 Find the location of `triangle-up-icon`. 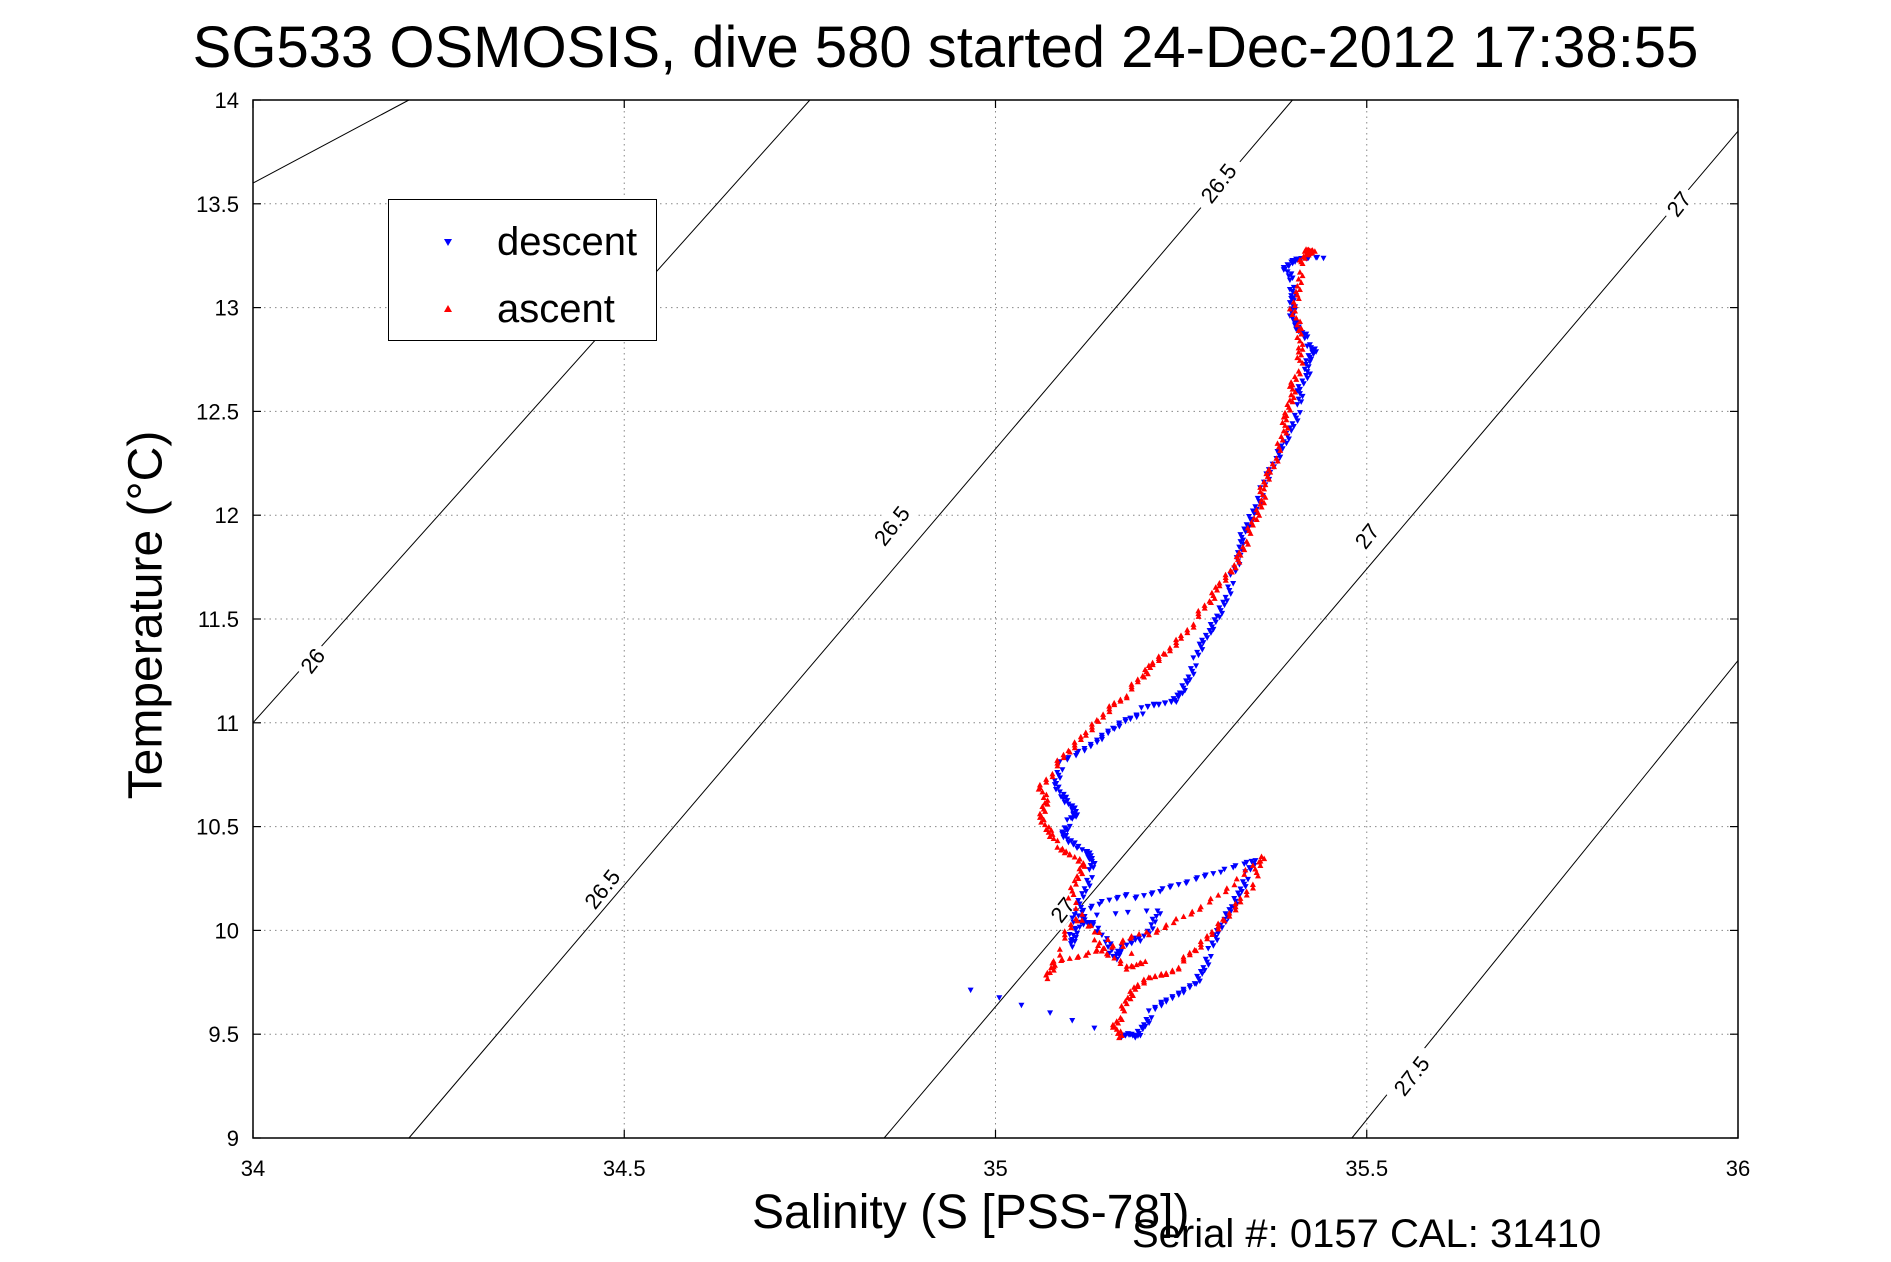

triangle-up-icon is located at coordinates (448, 308).